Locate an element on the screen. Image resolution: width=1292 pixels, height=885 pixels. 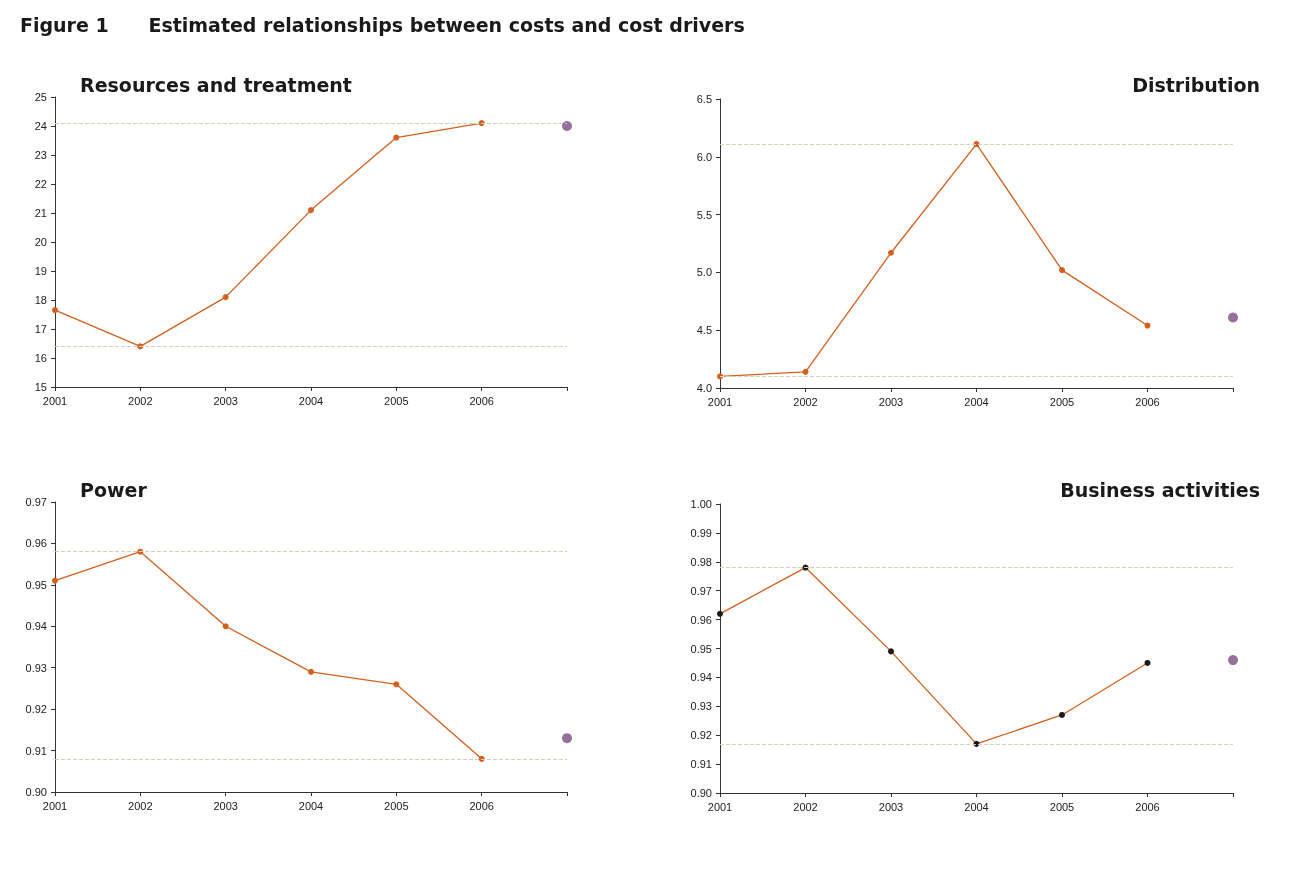
text: Figure 1 Estimated relationships between costs and cost drivers is located at coordinates (382, 25).